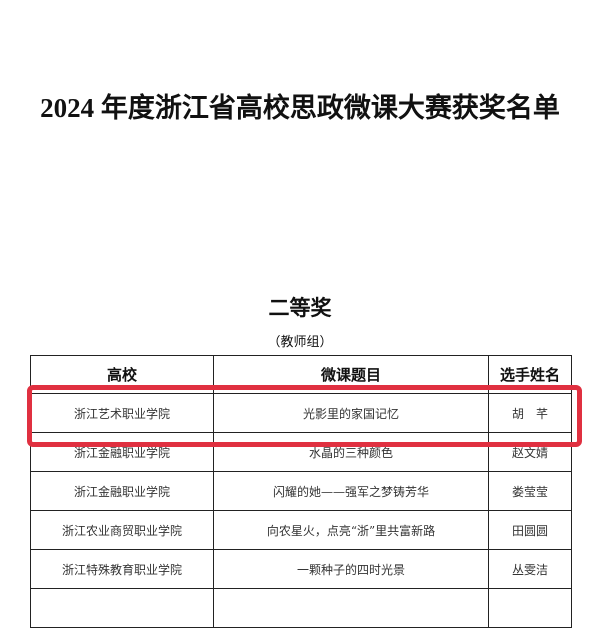 The width and height of the screenshot is (600, 628). I want to click on table-row: 浙江特殊教育职业学院 一颗种子的四时光景 丛雯洁, so click(301, 569).